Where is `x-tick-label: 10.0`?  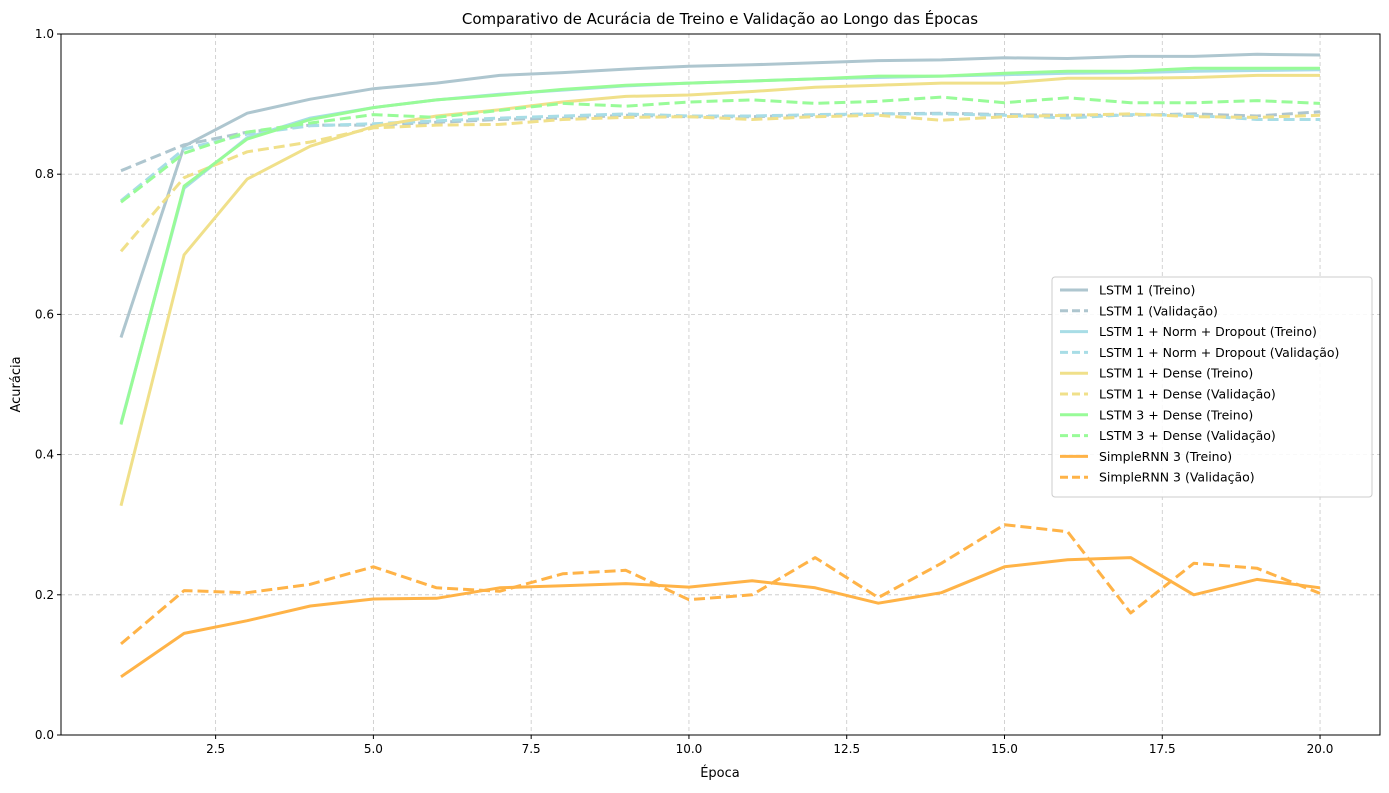 x-tick-label: 10.0 is located at coordinates (689, 749).